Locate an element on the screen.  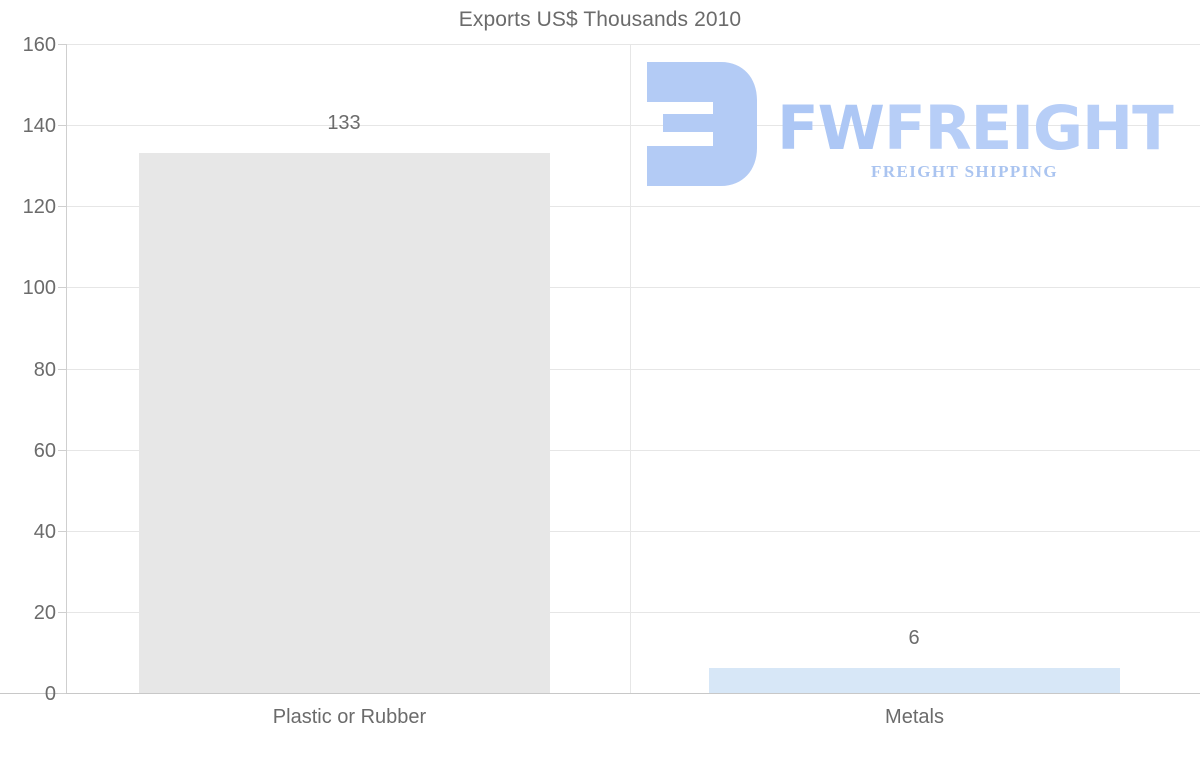
y-tick-label-40: 40 is located at coordinates (44, 532).